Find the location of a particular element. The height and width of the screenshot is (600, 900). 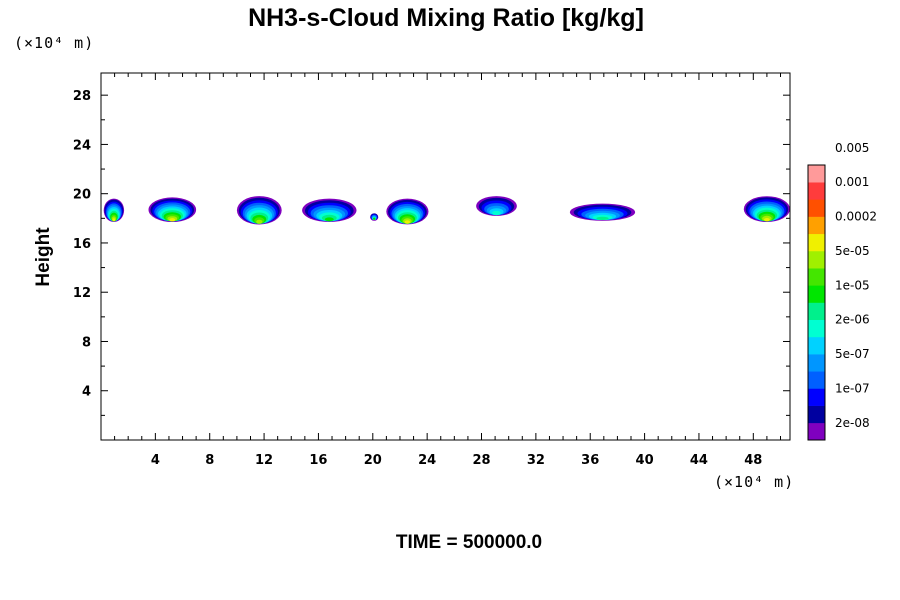

colorbar-frame is located at coordinates (816, 302).